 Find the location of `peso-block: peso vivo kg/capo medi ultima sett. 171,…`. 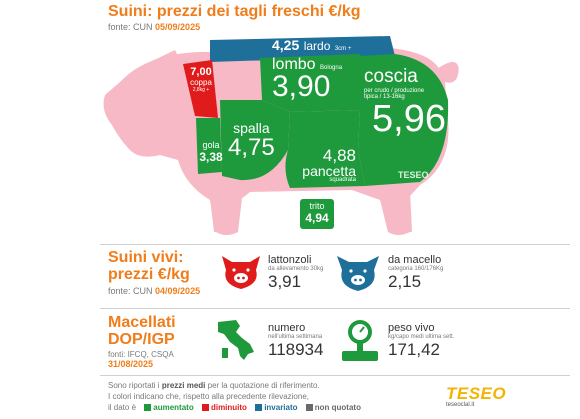

peso-block: peso vivo kg/capo medi ultima sett. 171,… is located at coordinates (421, 341).